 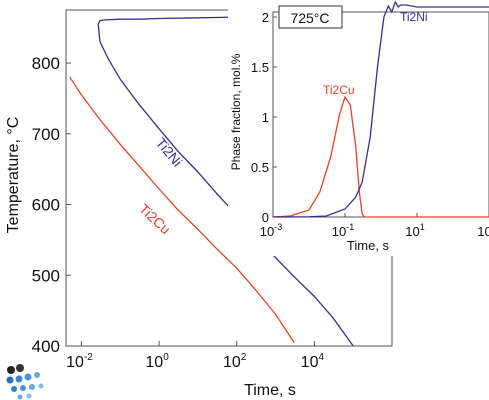 I want to click on main-y-tick-label: 700, so click(x=46, y=134).